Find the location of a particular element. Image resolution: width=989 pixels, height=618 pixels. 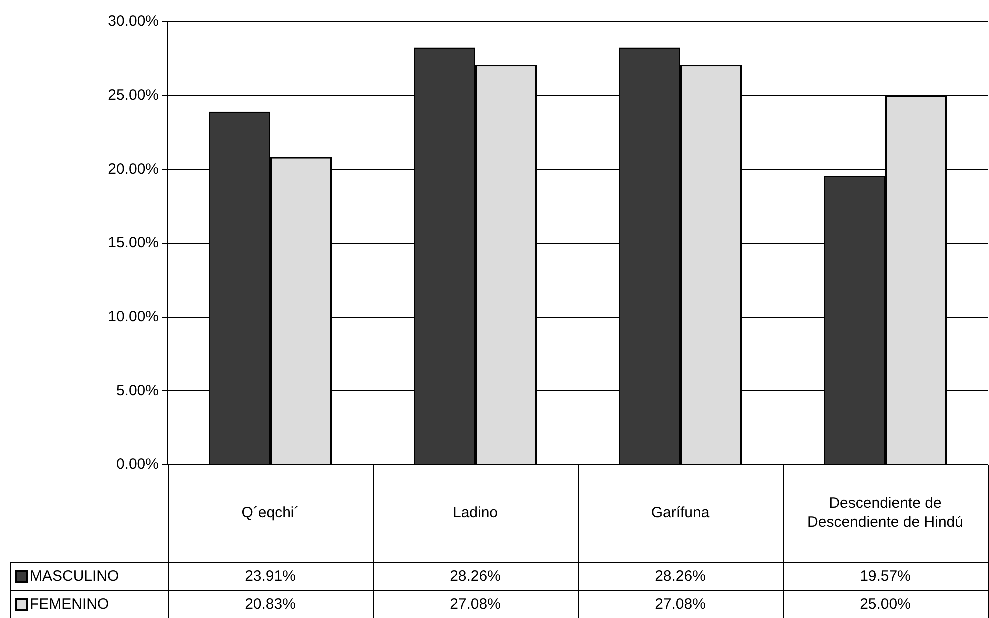

legend-label: FEMENINO is located at coordinates (70, 605).